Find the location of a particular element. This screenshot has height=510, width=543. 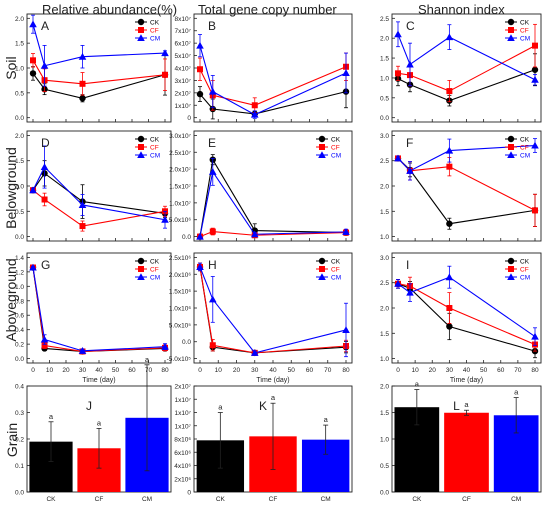

x-tick-label: 60 is located at coordinates (501, 370).